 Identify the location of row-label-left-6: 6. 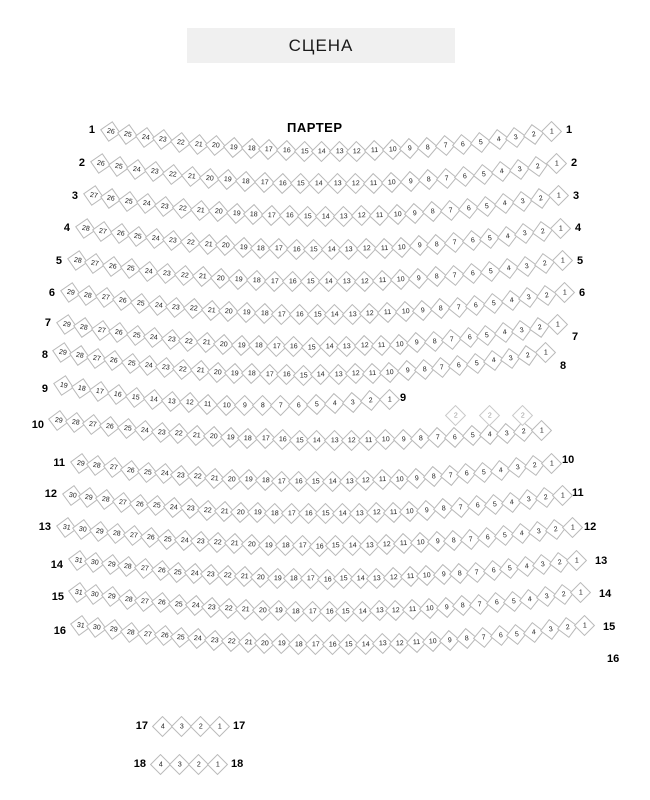
(51, 293).